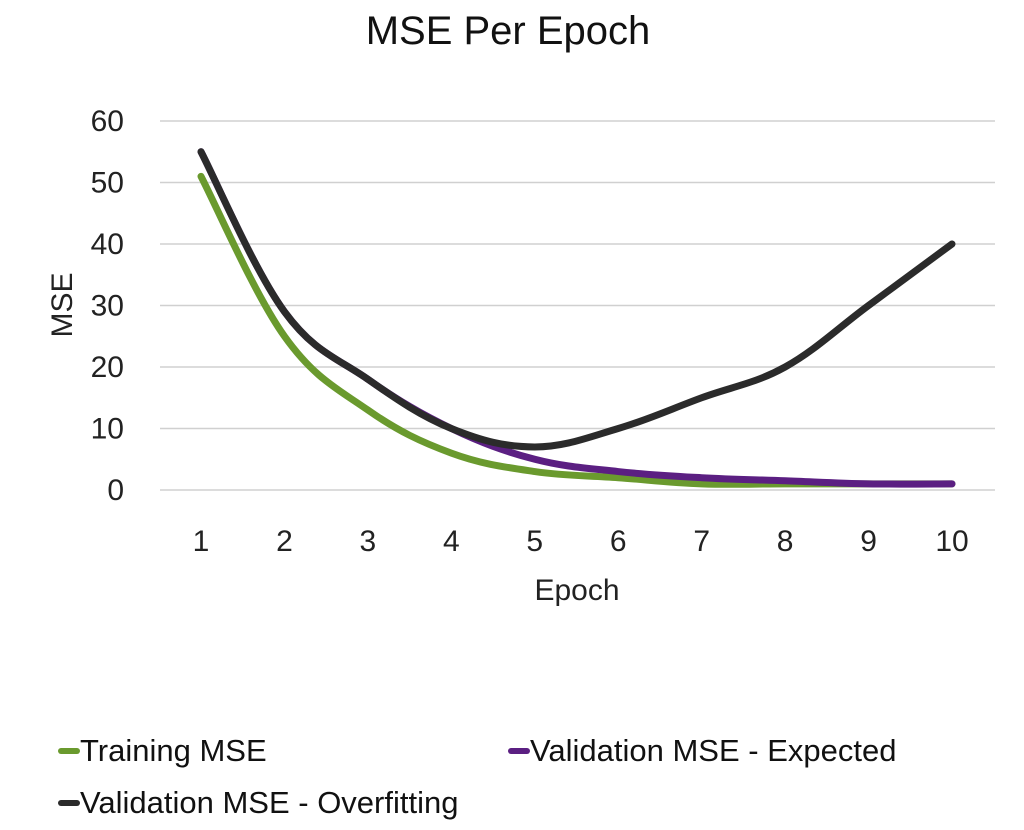 This screenshot has height=830, width=1024. I want to click on x-tick-label: 1, so click(201, 541).